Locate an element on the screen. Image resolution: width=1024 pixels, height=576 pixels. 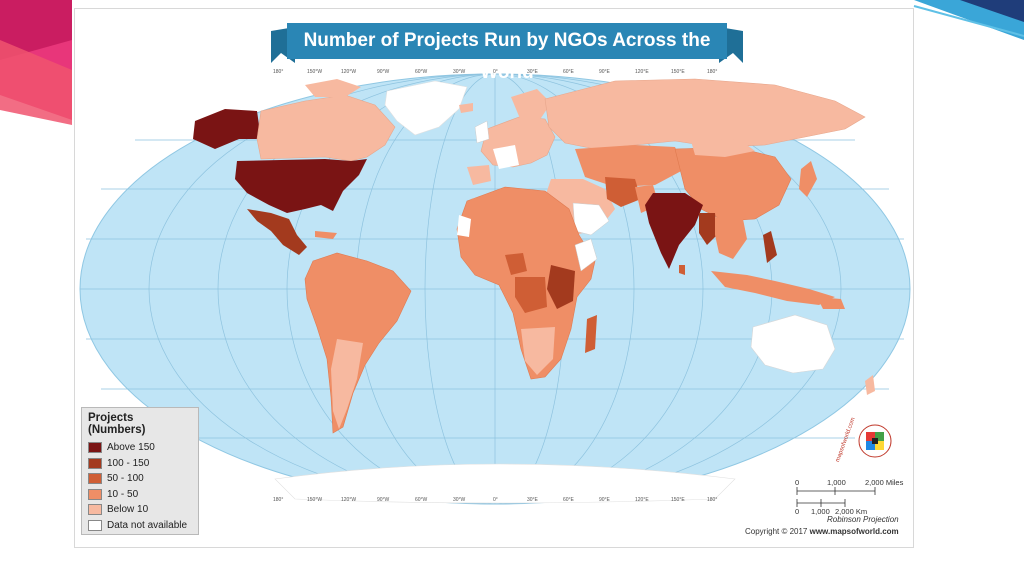
land-png is located at coordinates (831, 303).